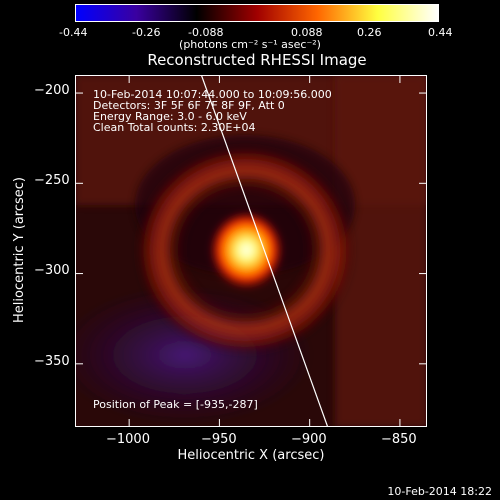 Image resolution: width=500 pixels, height=500 pixels. I want to click on colorbar-unit: (photons cm⁻² s⁻¹ asec⁻²), so click(250, 44).